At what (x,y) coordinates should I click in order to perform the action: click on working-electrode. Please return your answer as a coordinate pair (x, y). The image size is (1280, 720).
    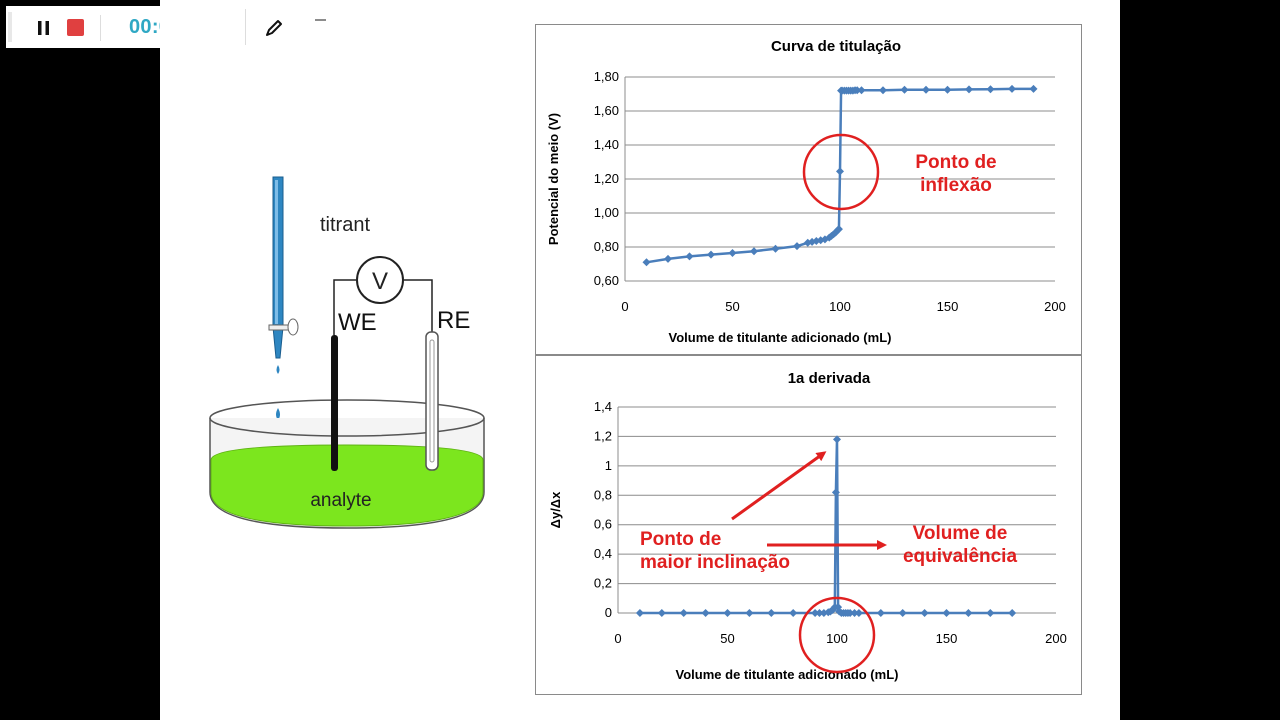
    Looking at the image, I should click on (334, 403).